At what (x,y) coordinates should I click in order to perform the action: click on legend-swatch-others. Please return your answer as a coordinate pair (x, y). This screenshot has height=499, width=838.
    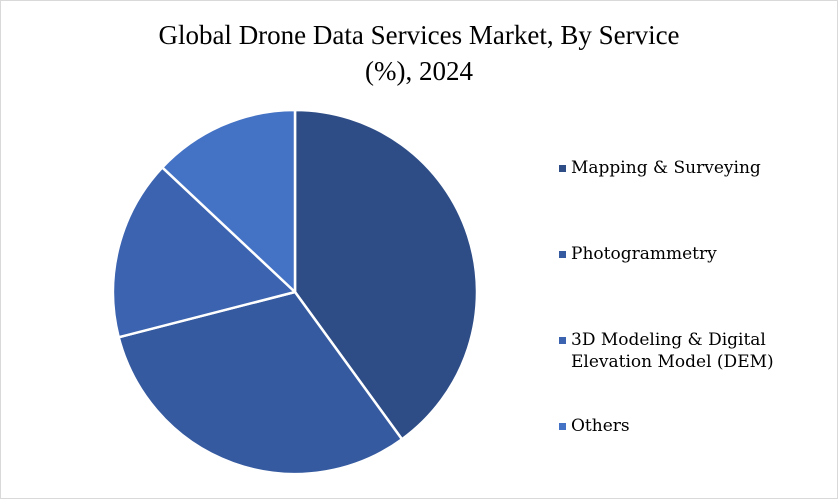
    Looking at the image, I should click on (562, 426).